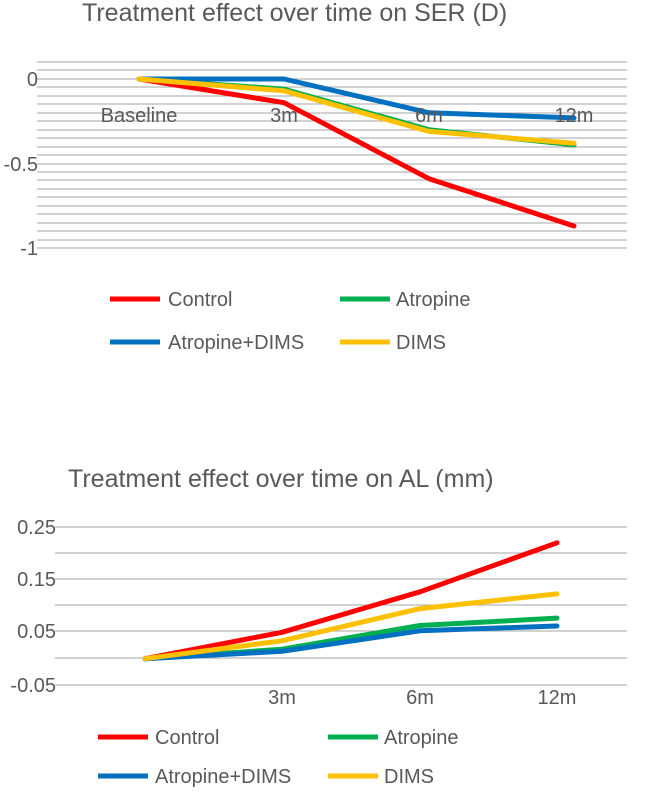  Describe the element at coordinates (294, 13) in the screenshot. I see `chart-title: Treatment effect over time on SER (D)` at that location.